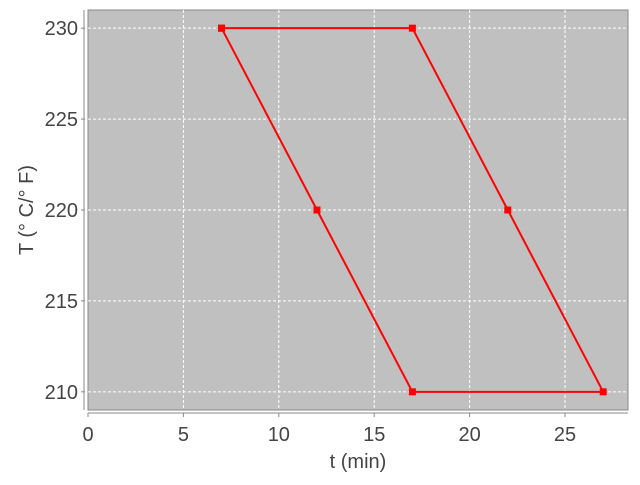 The height and width of the screenshot is (485, 640). What do you see at coordinates (87, 435) in the screenshot?
I see `x-tick-label: 0` at bounding box center [87, 435].